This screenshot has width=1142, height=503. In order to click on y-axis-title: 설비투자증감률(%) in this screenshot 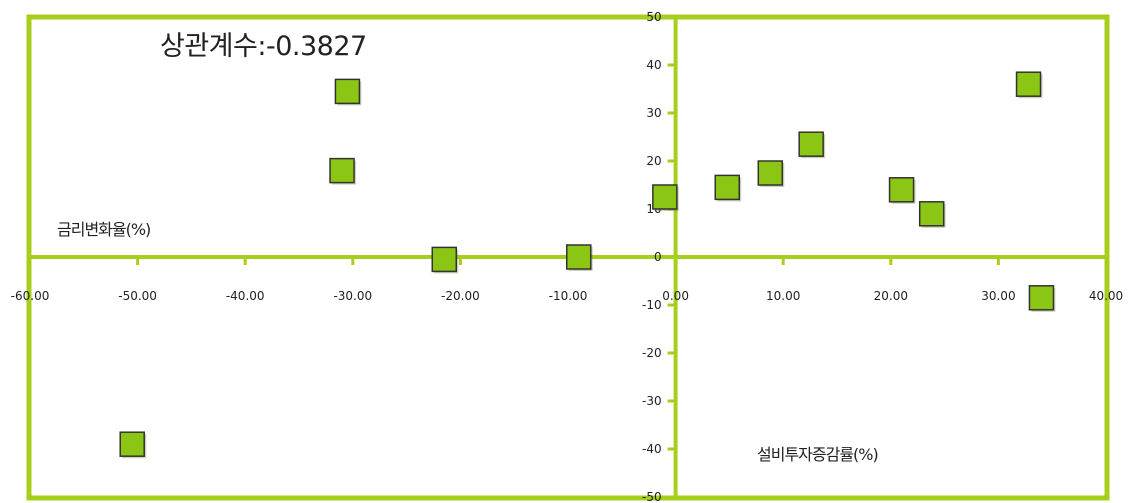, I will do `click(818, 454)`.